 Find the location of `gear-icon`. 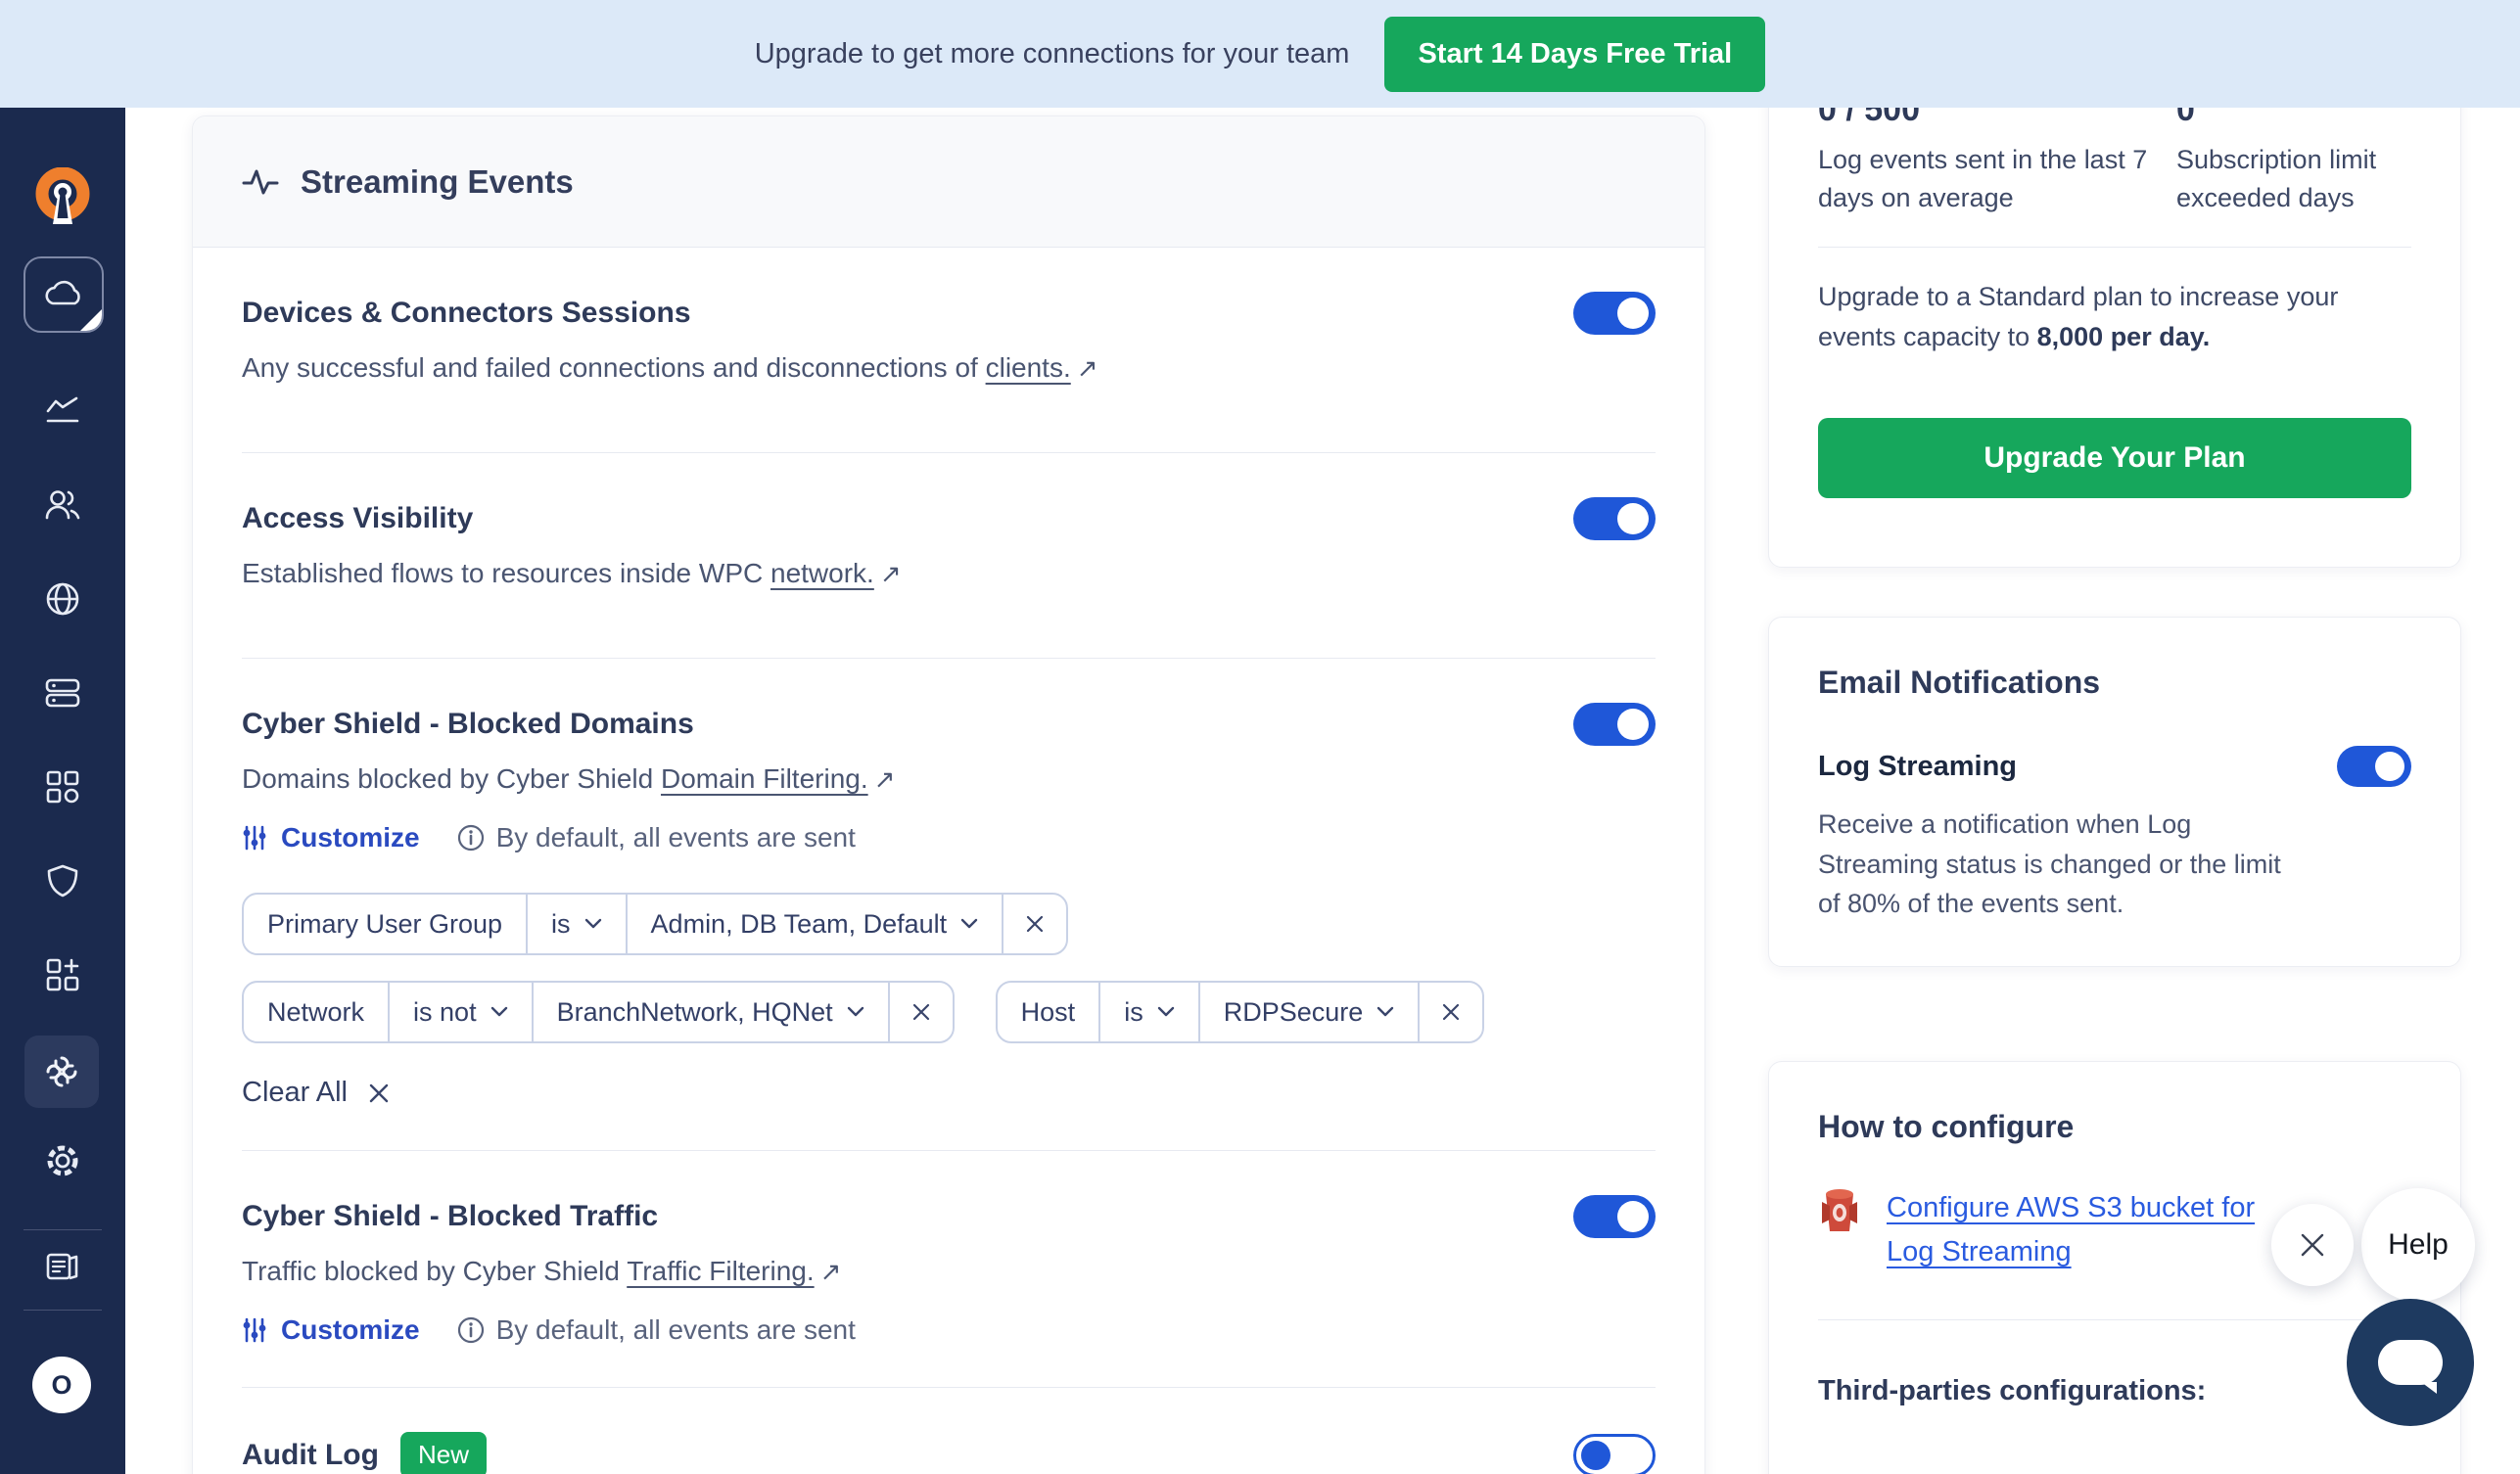

gear-icon is located at coordinates (62, 1160).